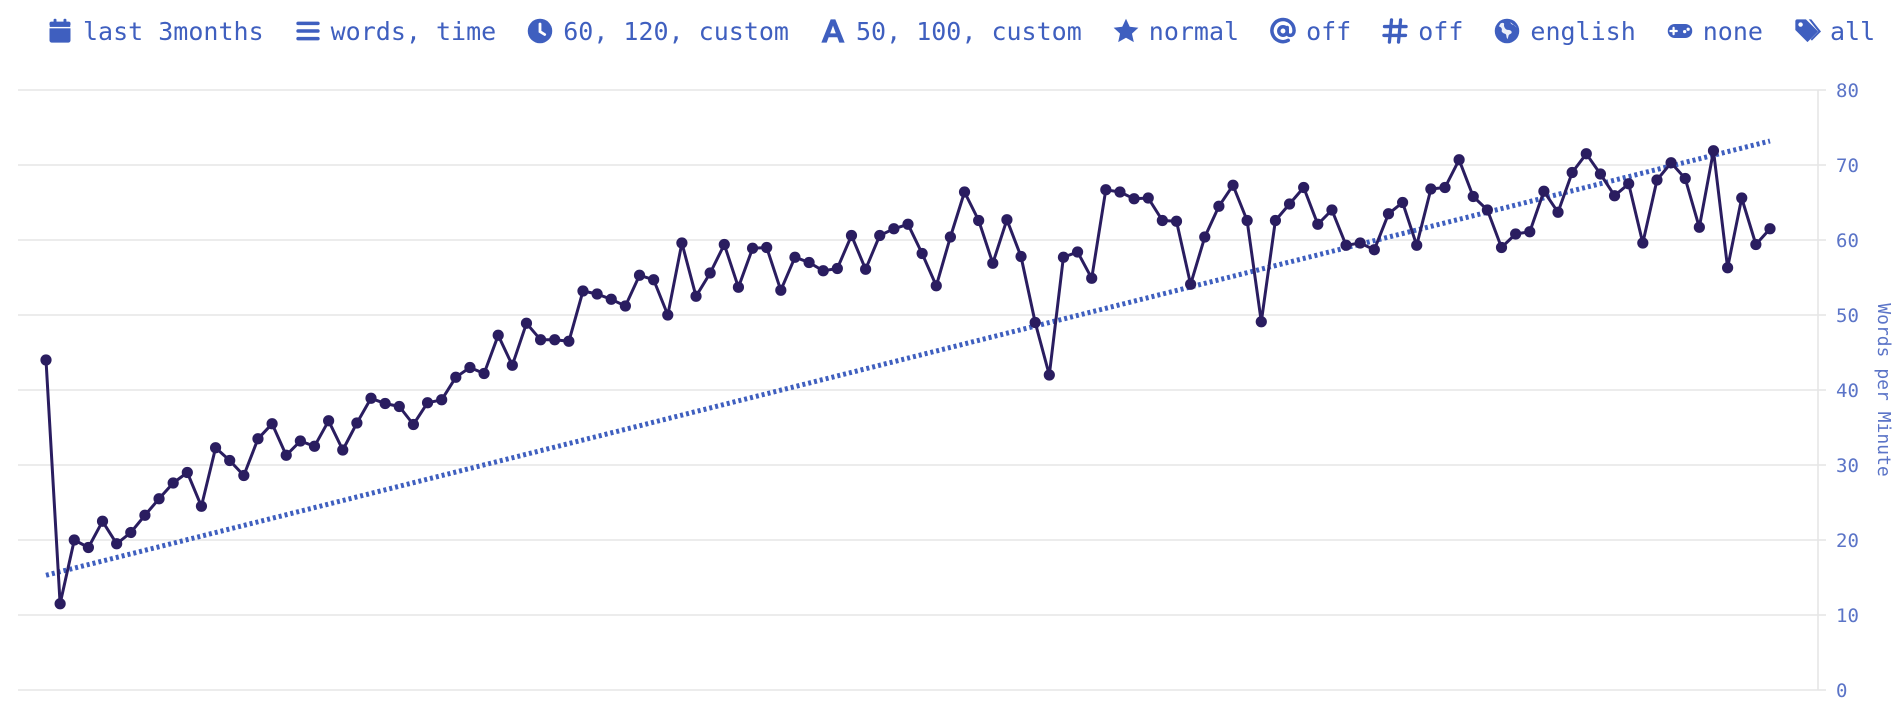 This screenshot has width=1897, height=715. What do you see at coordinates (676, 31) in the screenshot?
I see `filter-label: 60, 120, custom` at bounding box center [676, 31].